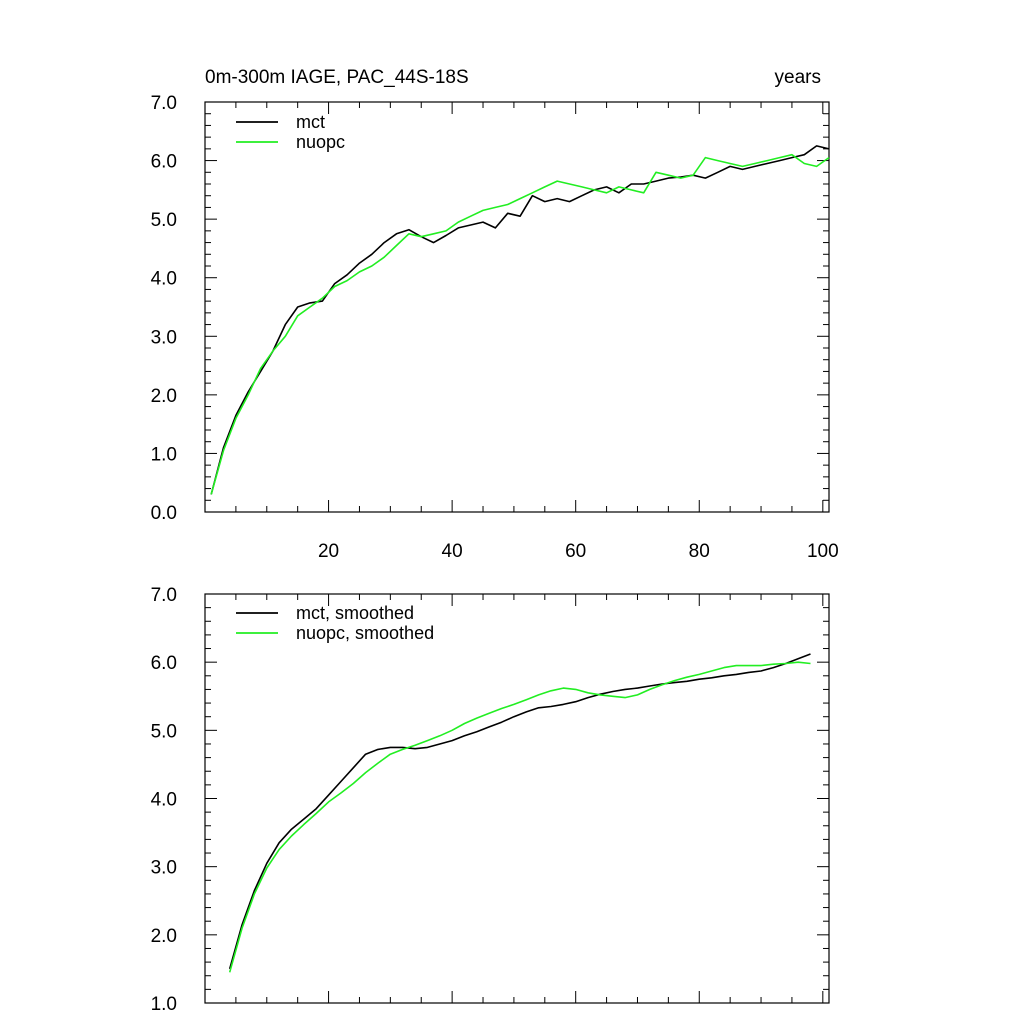 The image size is (1024, 1024). Describe the element at coordinates (699, 551) in the screenshot. I see `x-tick-label: 80` at that location.